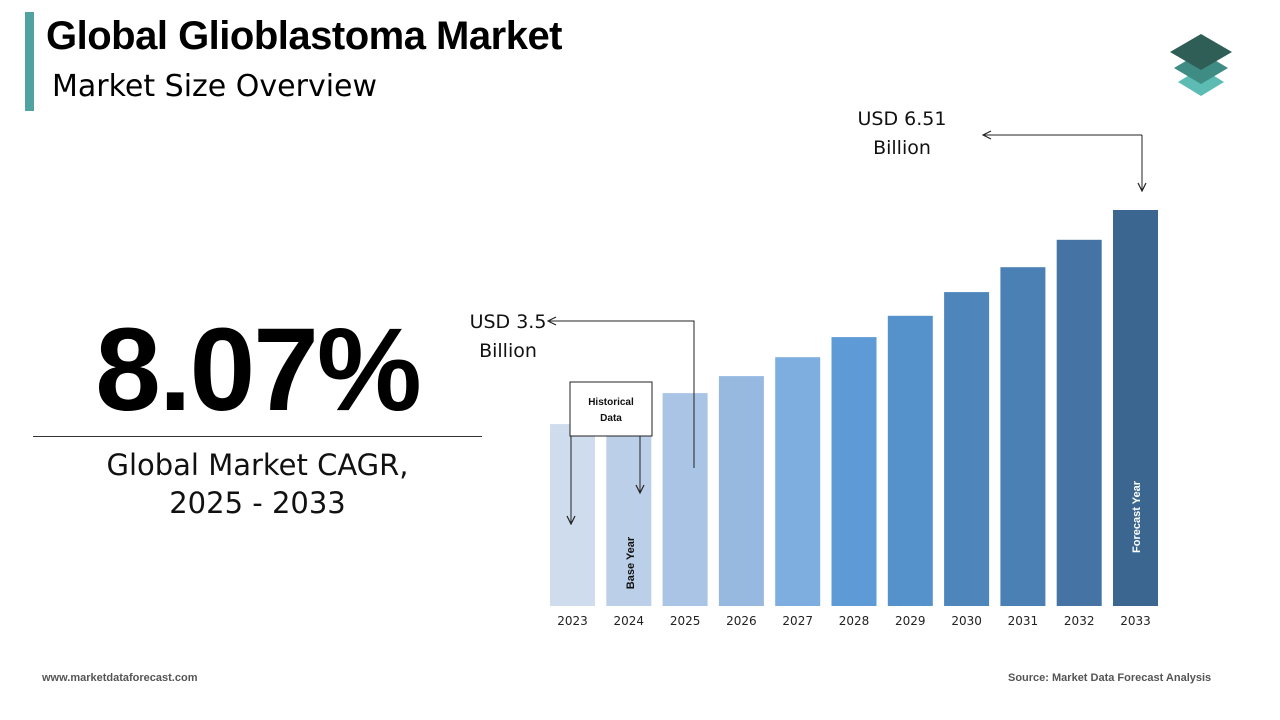  What do you see at coordinates (304, 36) in the screenshot?
I see `page-title: Global Glioblastoma Market` at bounding box center [304, 36].